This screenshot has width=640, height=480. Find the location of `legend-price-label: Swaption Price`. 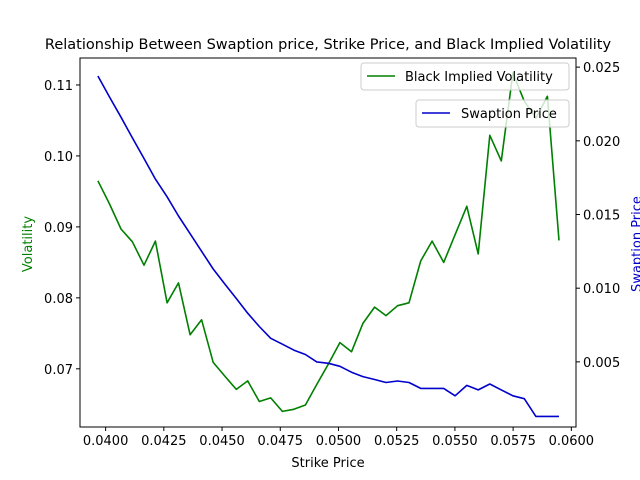

legend-price-label: Swaption Price is located at coordinates (509, 114).